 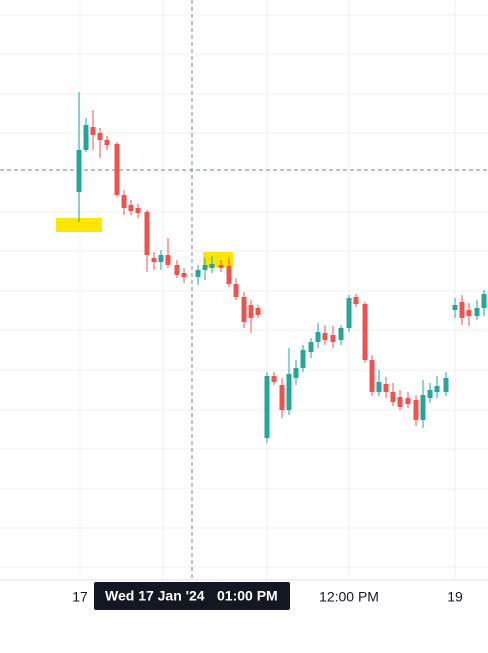 I want to click on crosshair-label-box, so click(x=192, y=596).